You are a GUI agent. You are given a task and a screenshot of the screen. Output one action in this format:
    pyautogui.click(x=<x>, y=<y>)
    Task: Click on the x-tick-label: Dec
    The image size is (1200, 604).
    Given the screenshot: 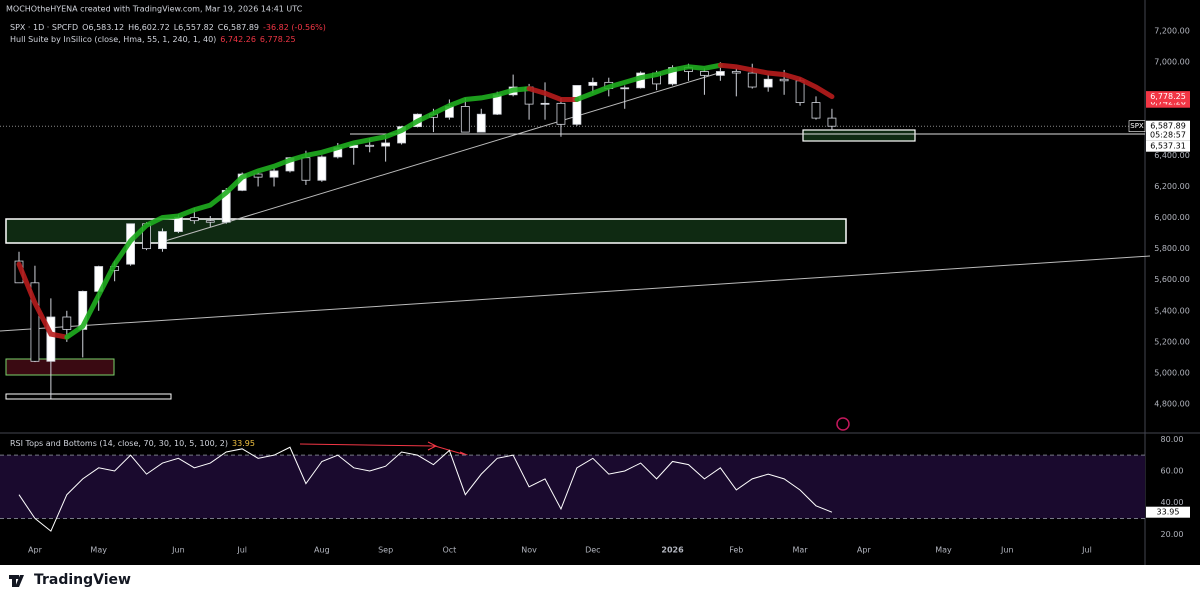 What is the action you would take?
    pyautogui.click(x=592, y=550)
    